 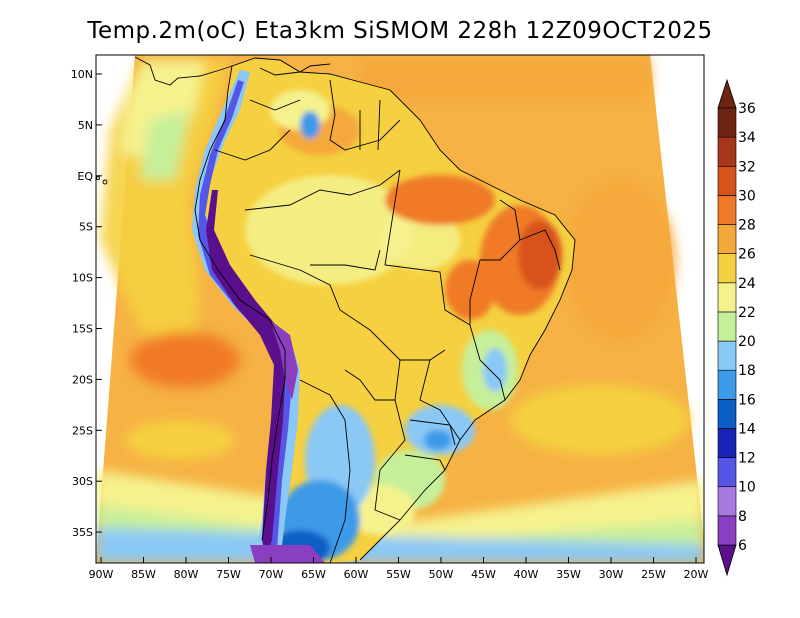 I want to click on colorbar-label: 10, so click(x=747, y=488).